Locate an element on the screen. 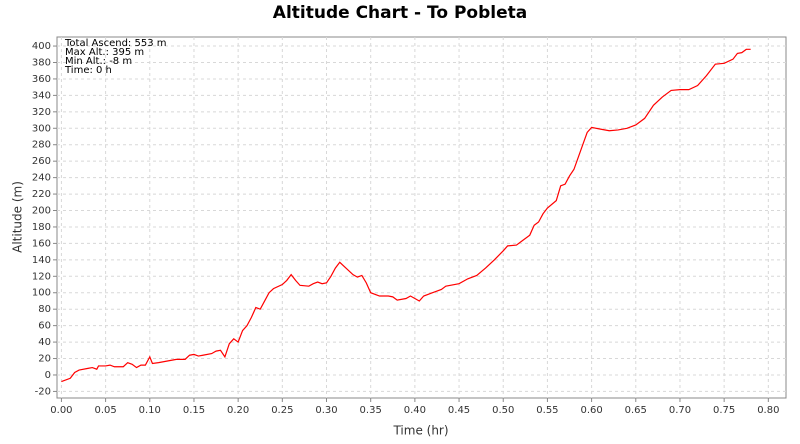  y-tick-label: 160 is located at coordinates (41, 243).